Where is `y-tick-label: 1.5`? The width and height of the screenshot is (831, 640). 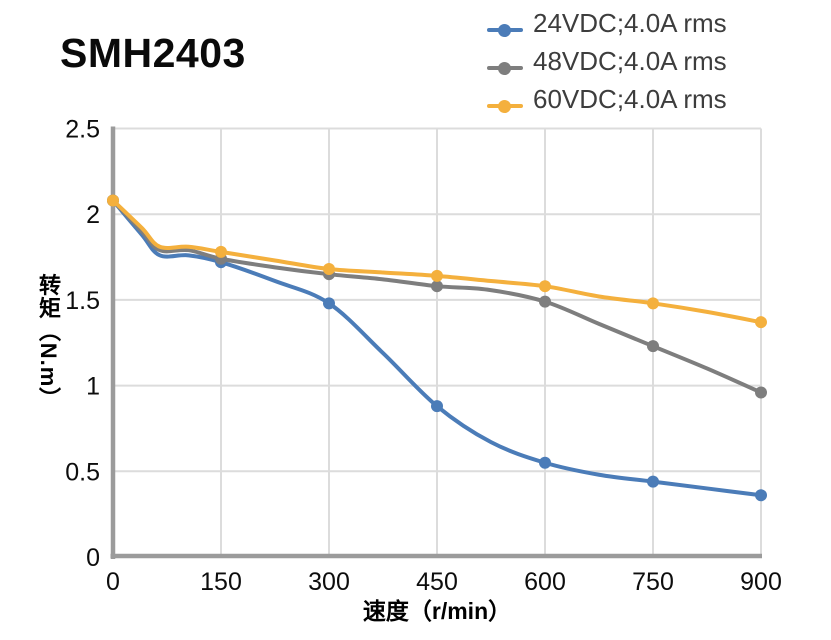
y-tick-label: 1.5 is located at coordinates (82, 301).